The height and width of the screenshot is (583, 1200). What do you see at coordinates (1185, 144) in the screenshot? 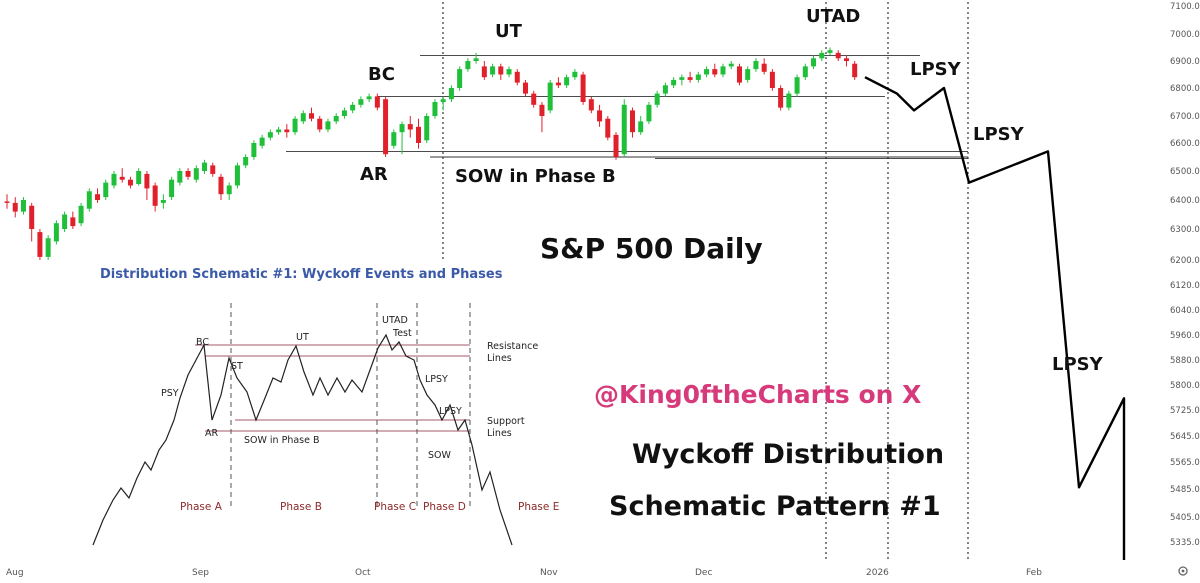
I see `price-tick-label: 6600.0` at bounding box center [1185, 144].